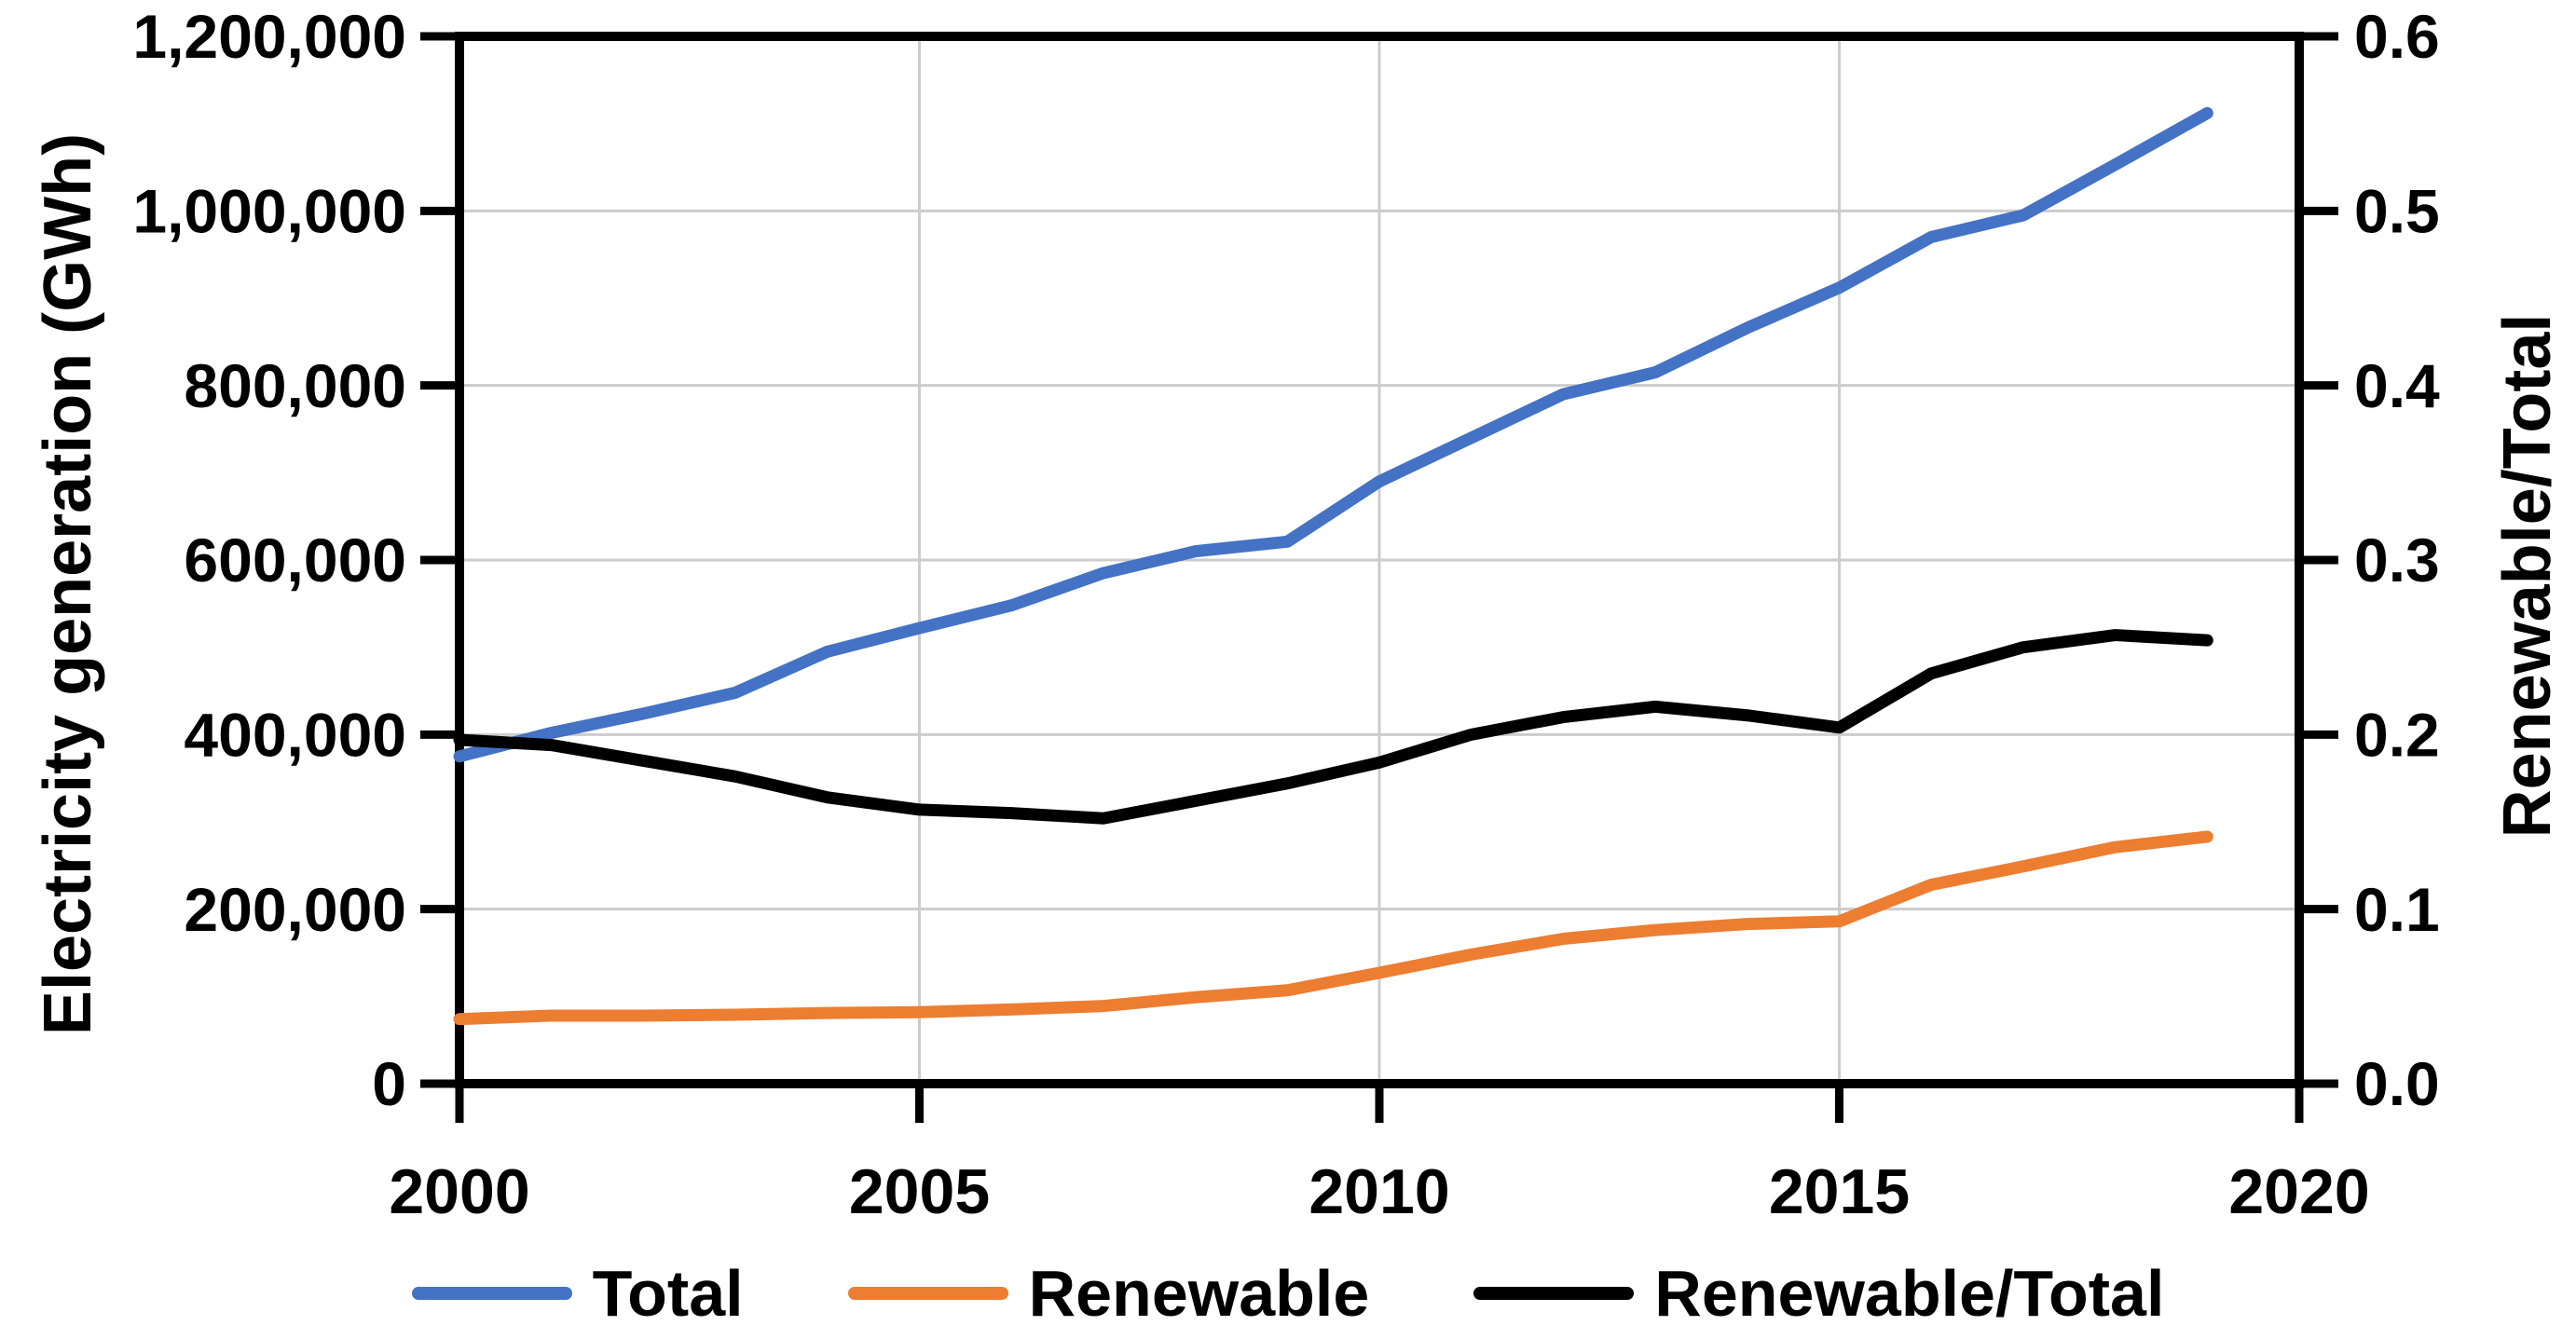 The image size is (2576, 1339). Describe the element at coordinates (295, 909) in the screenshot. I see `left-axis-tick-label: 200,000` at that location.